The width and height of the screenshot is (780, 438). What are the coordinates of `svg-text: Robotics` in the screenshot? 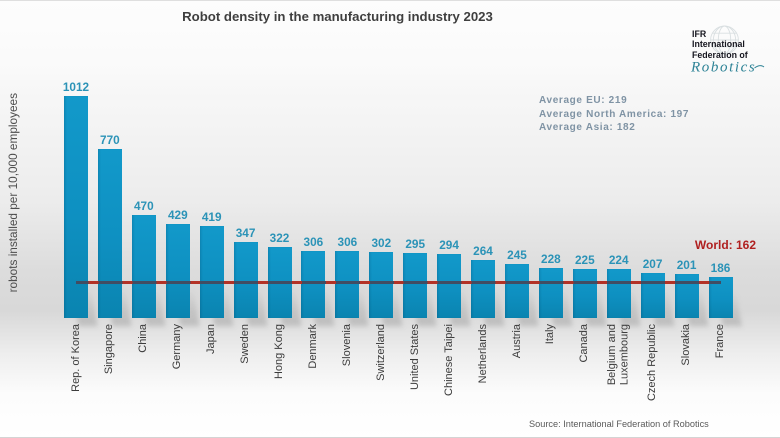 It's located at (723, 68).